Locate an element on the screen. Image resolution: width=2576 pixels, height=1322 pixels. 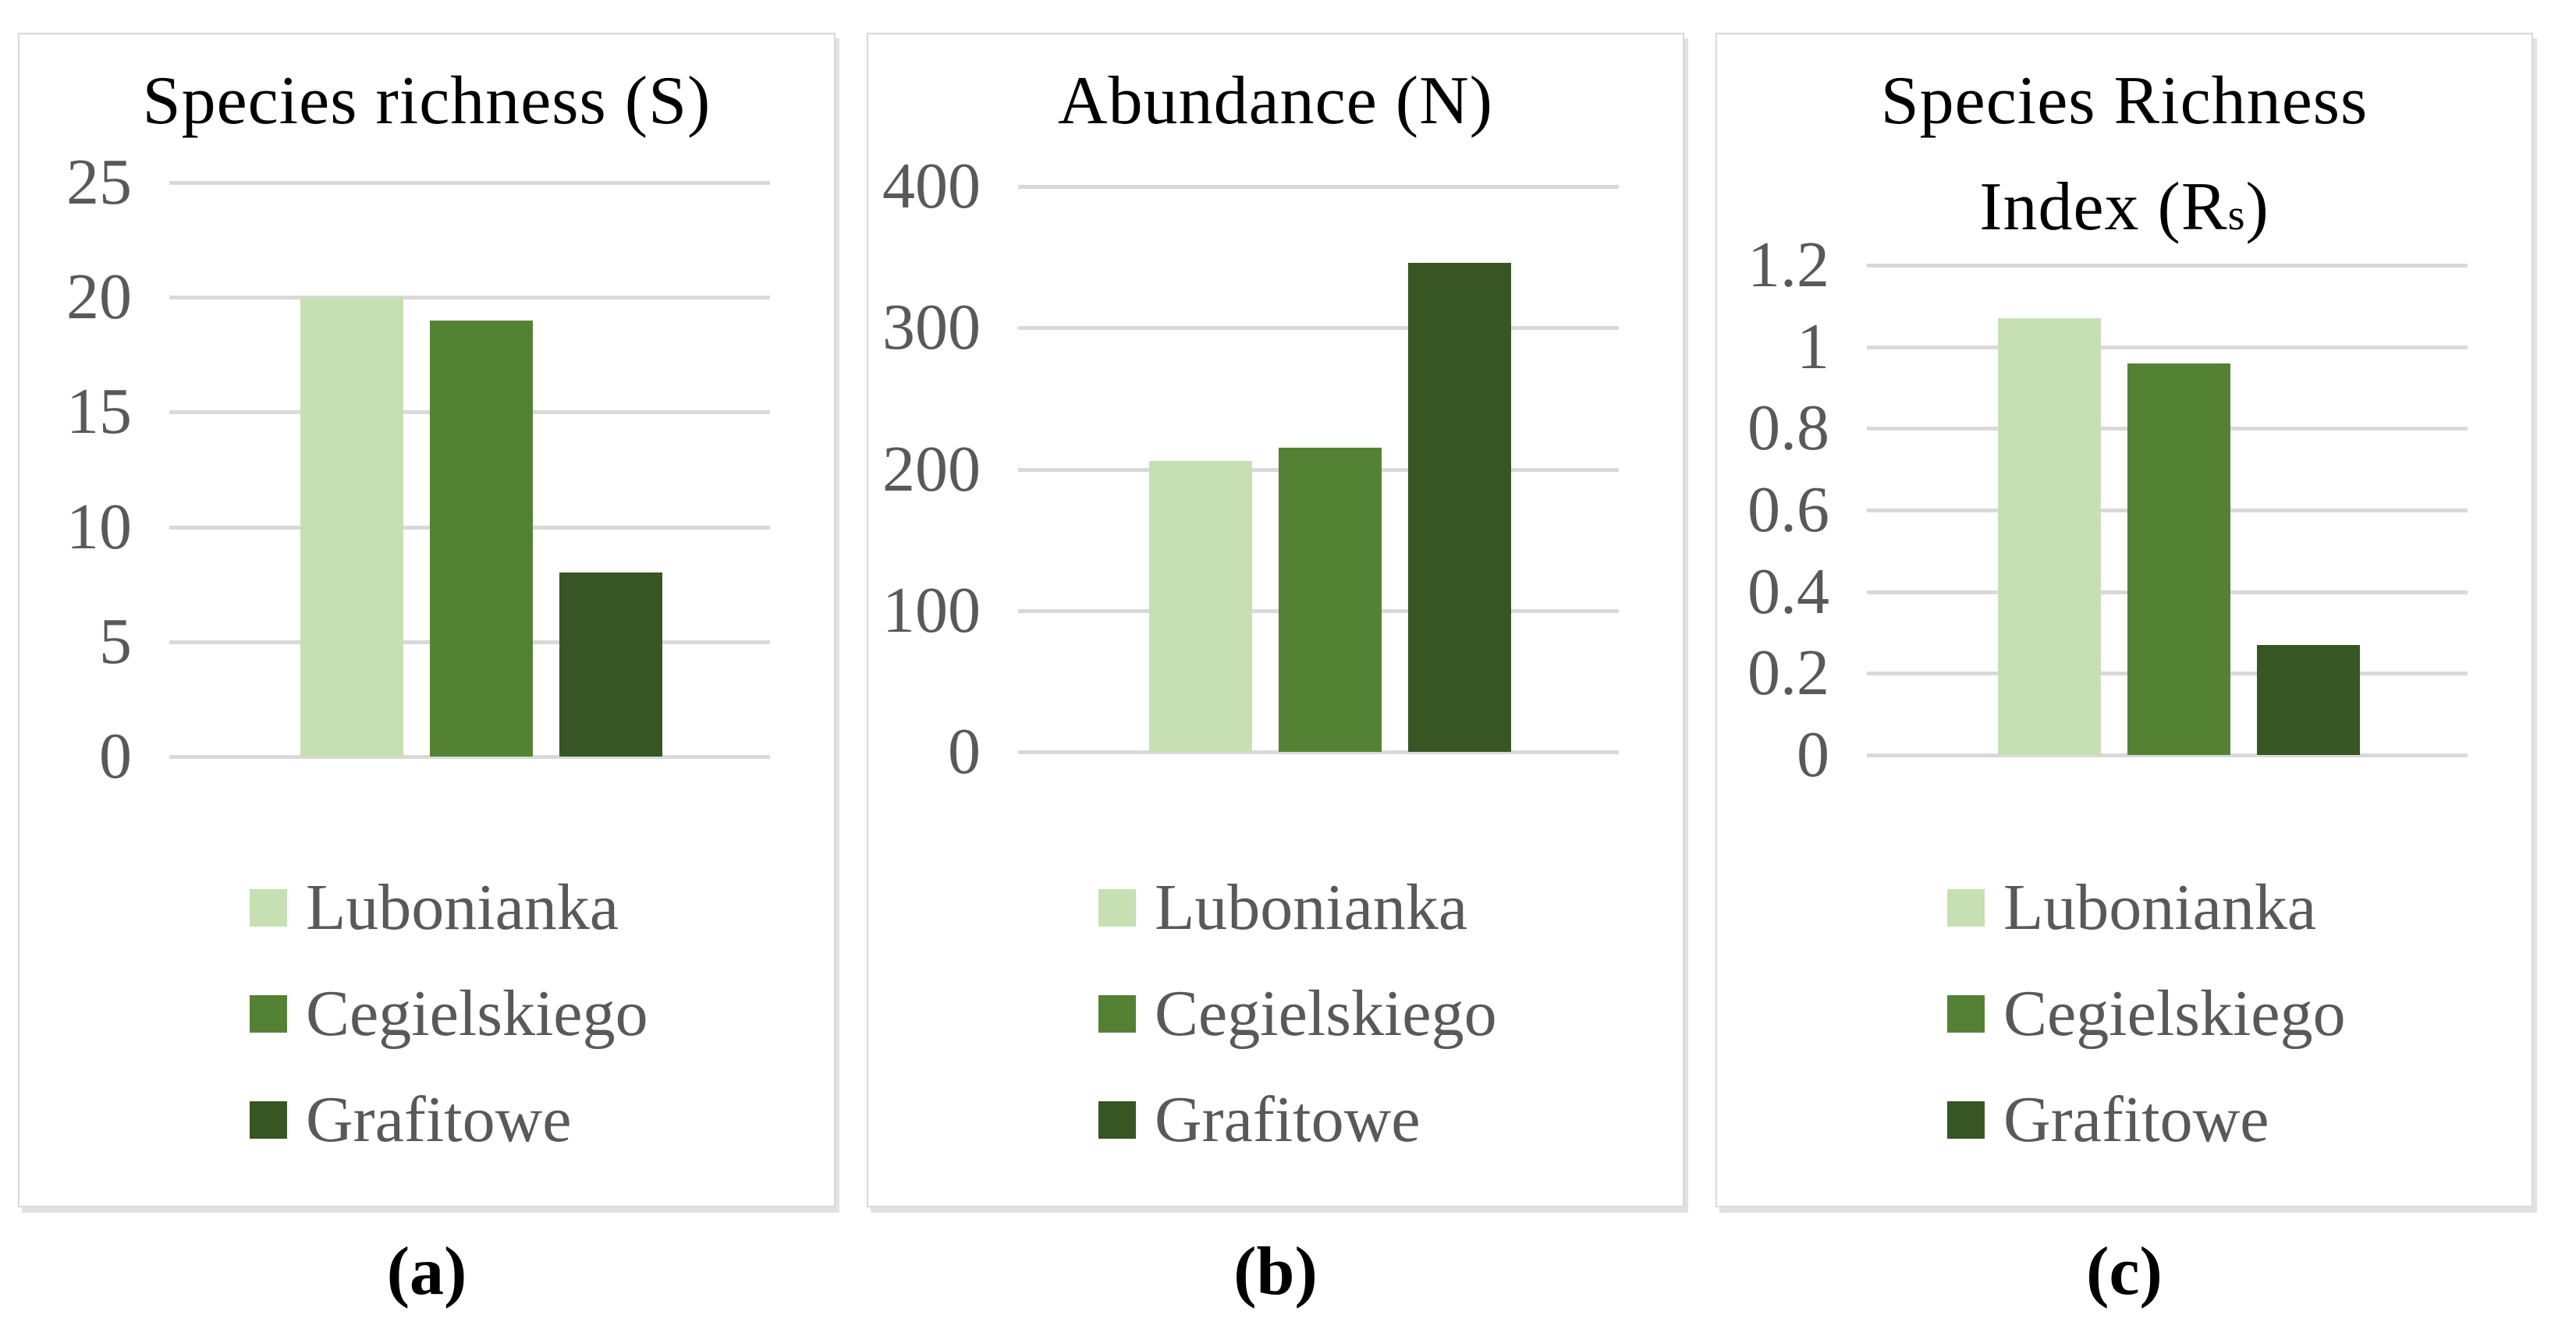
title-c-line2-post: ) is located at coordinates (2257, 207).